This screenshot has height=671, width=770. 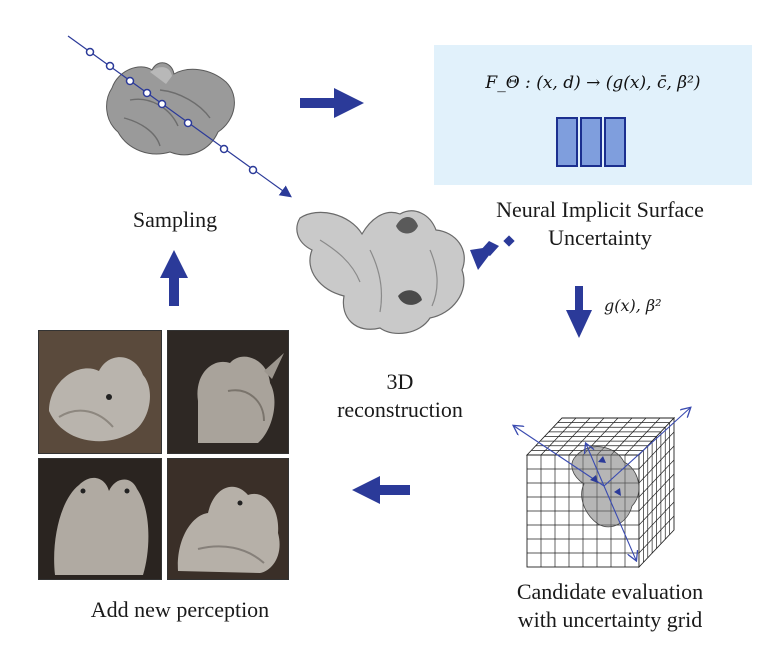 What do you see at coordinates (175, 219) in the screenshot?
I see `sampling-label: Sampling` at bounding box center [175, 219].